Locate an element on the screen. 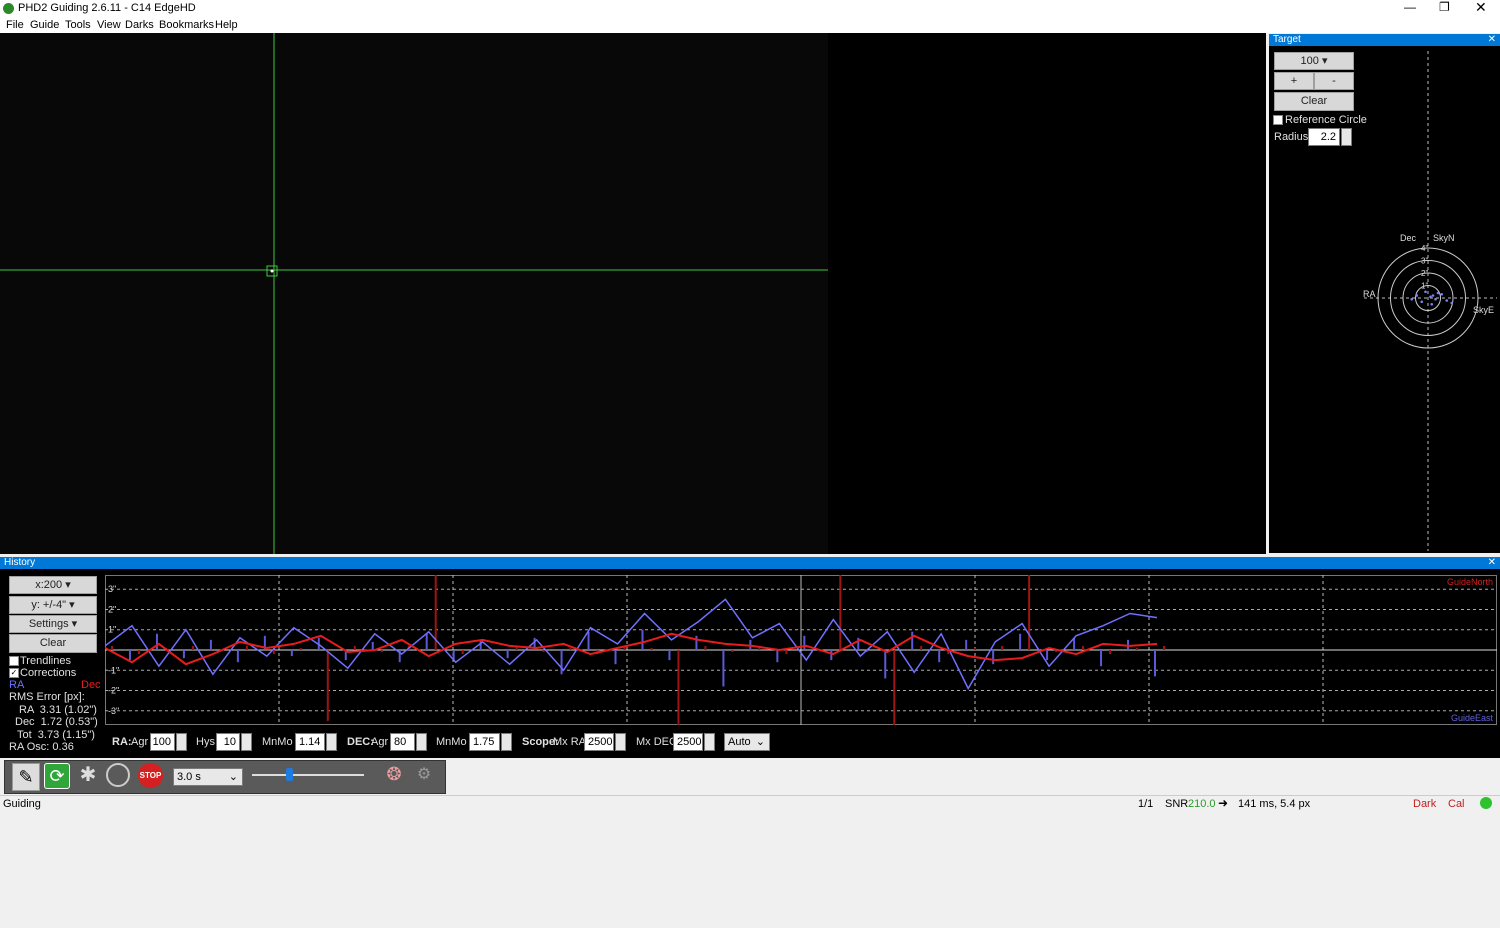 This screenshot has height=928, width=1500. target-ring is located at coordinates (1428, 298).